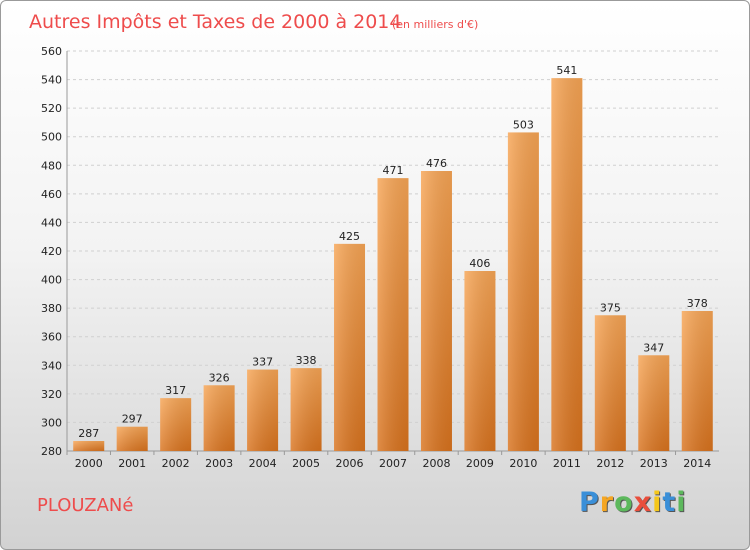  What do you see at coordinates (349, 236) in the screenshot?
I see `bar-value-label: 425` at bounding box center [349, 236].